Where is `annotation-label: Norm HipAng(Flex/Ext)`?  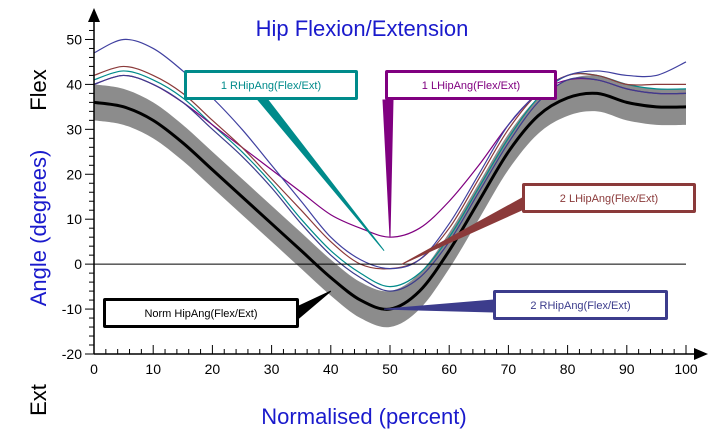
annotation-label: Norm HipAng(Flex/Ext) is located at coordinates (200, 314).